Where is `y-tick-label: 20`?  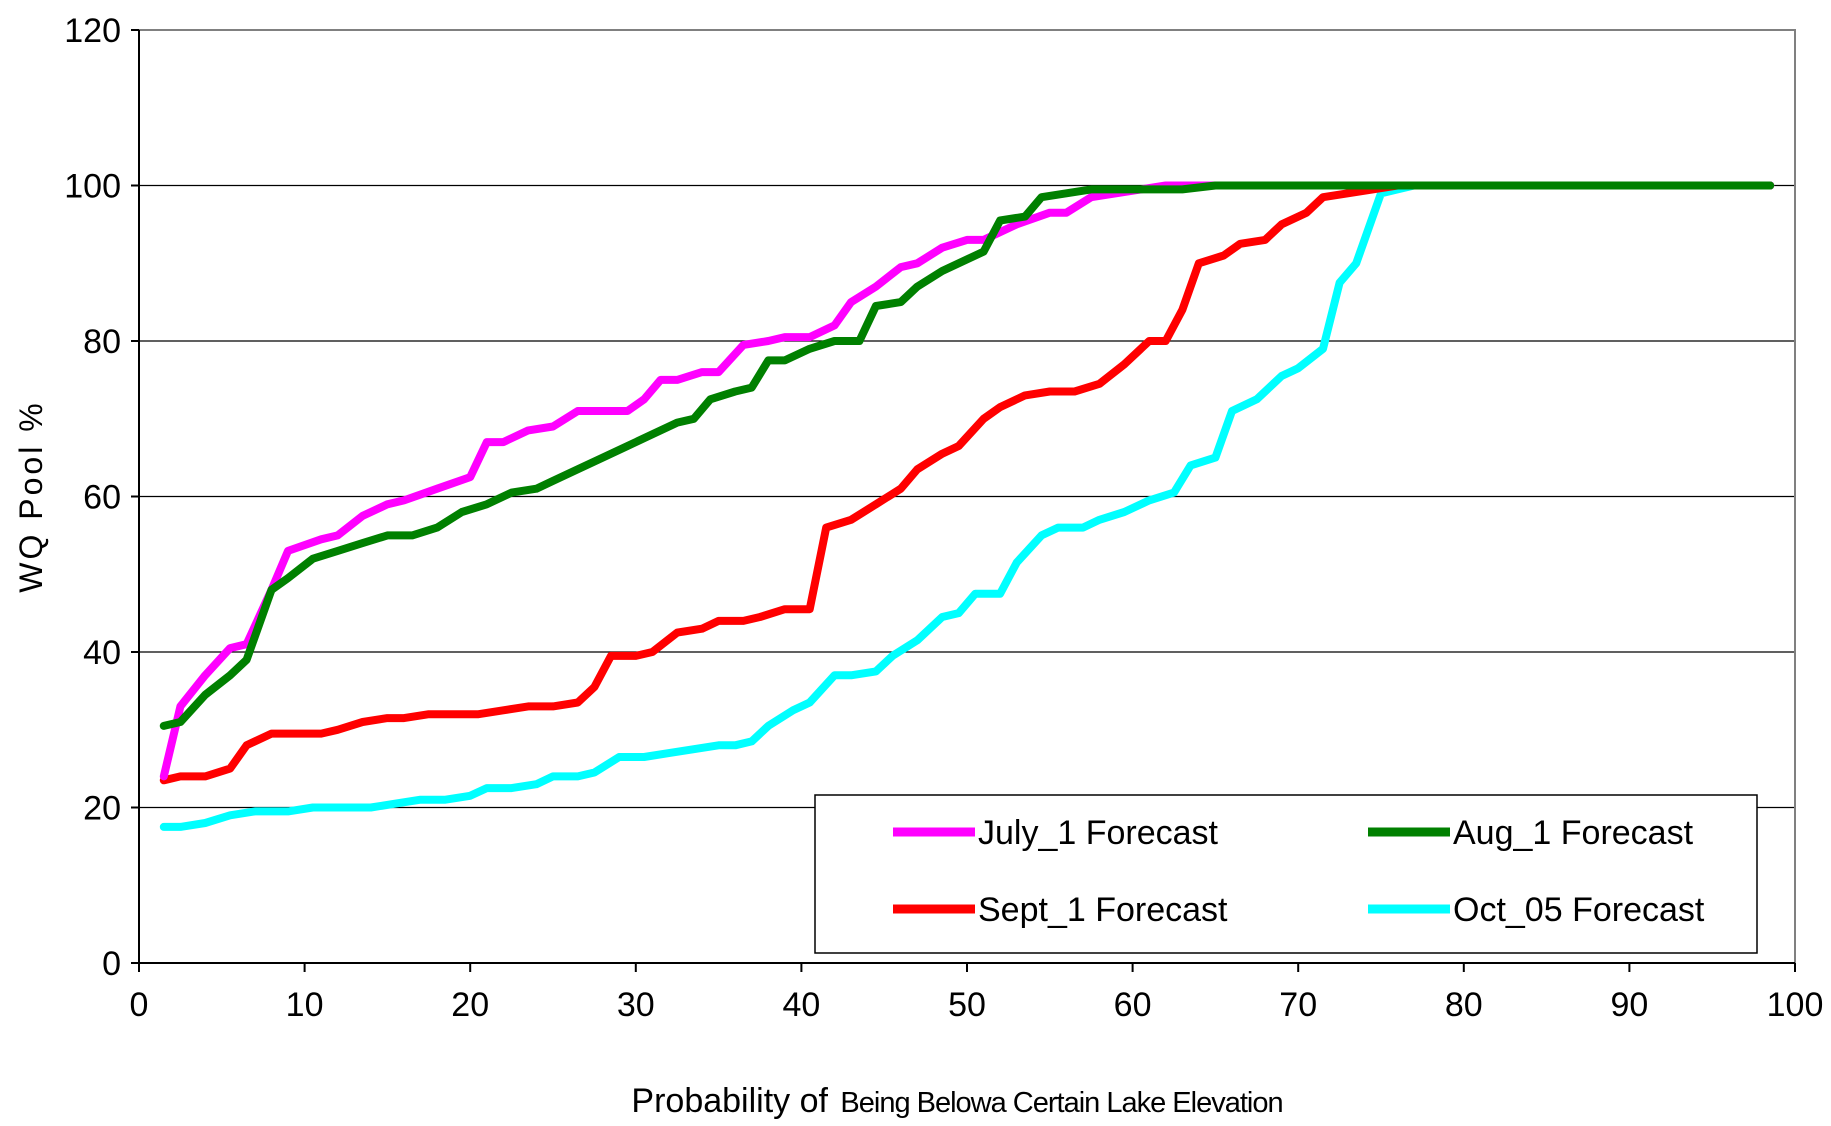
y-tick-label: 20 is located at coordinates (102, 809).